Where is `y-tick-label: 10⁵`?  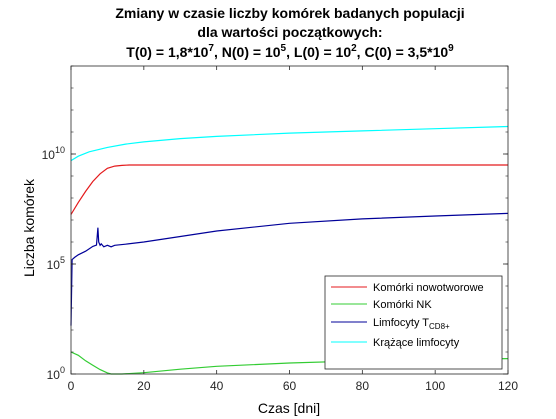
y-tick-label: 10⁵ is located at coordinates (56, 263).